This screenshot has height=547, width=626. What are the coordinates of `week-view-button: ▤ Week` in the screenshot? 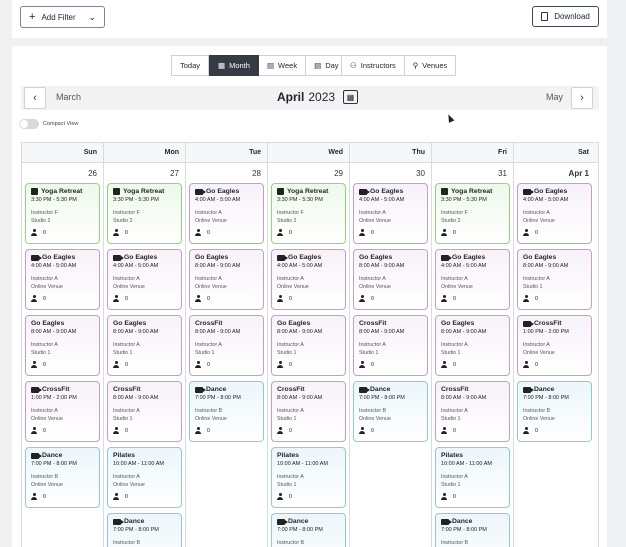 It's located at (282, 65).